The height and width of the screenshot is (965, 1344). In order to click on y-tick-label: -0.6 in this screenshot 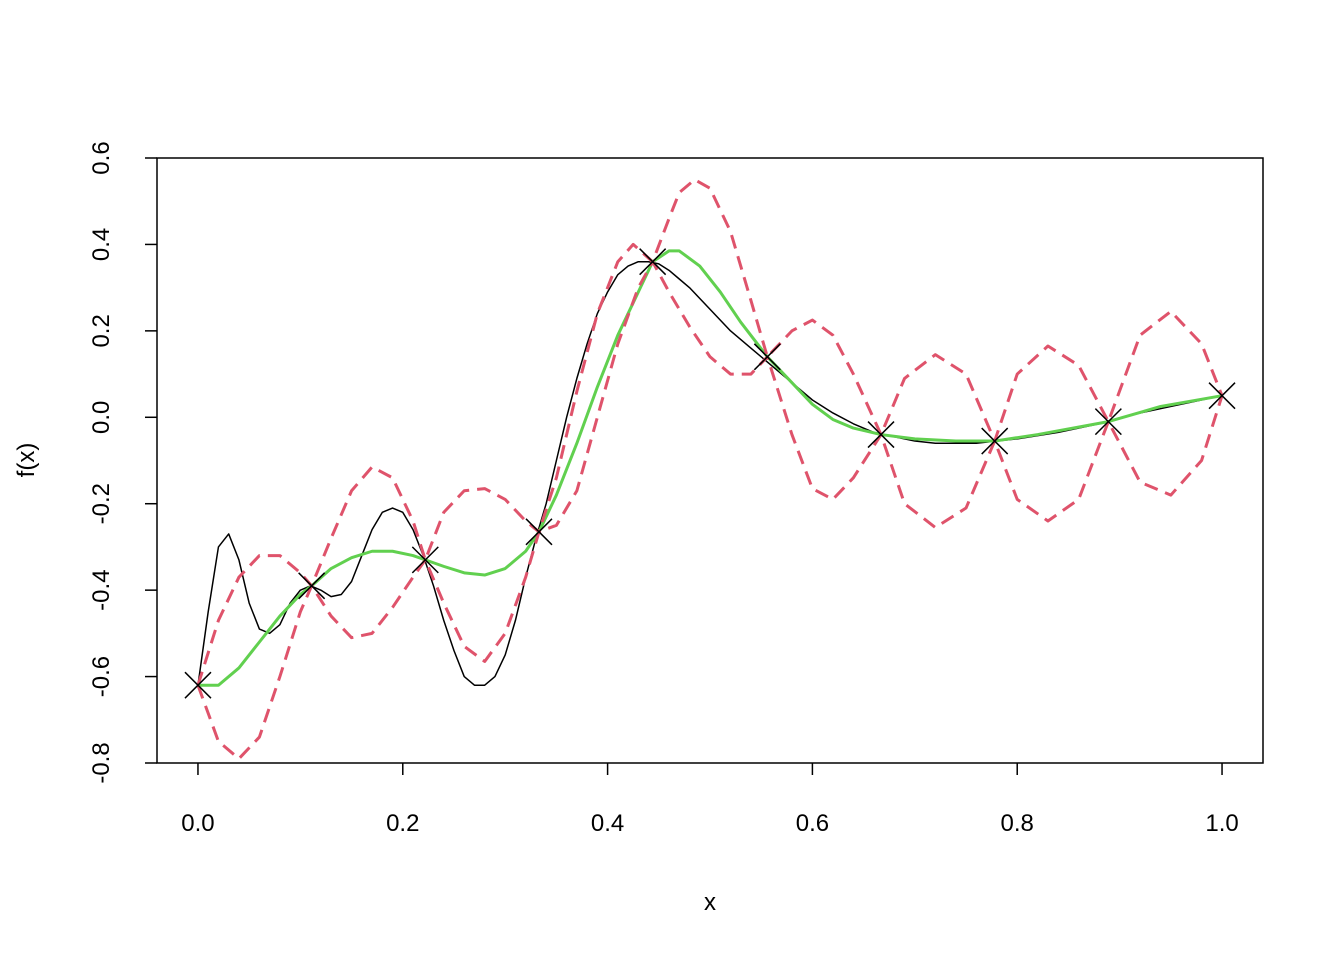, I will do `click(101, 676)`.